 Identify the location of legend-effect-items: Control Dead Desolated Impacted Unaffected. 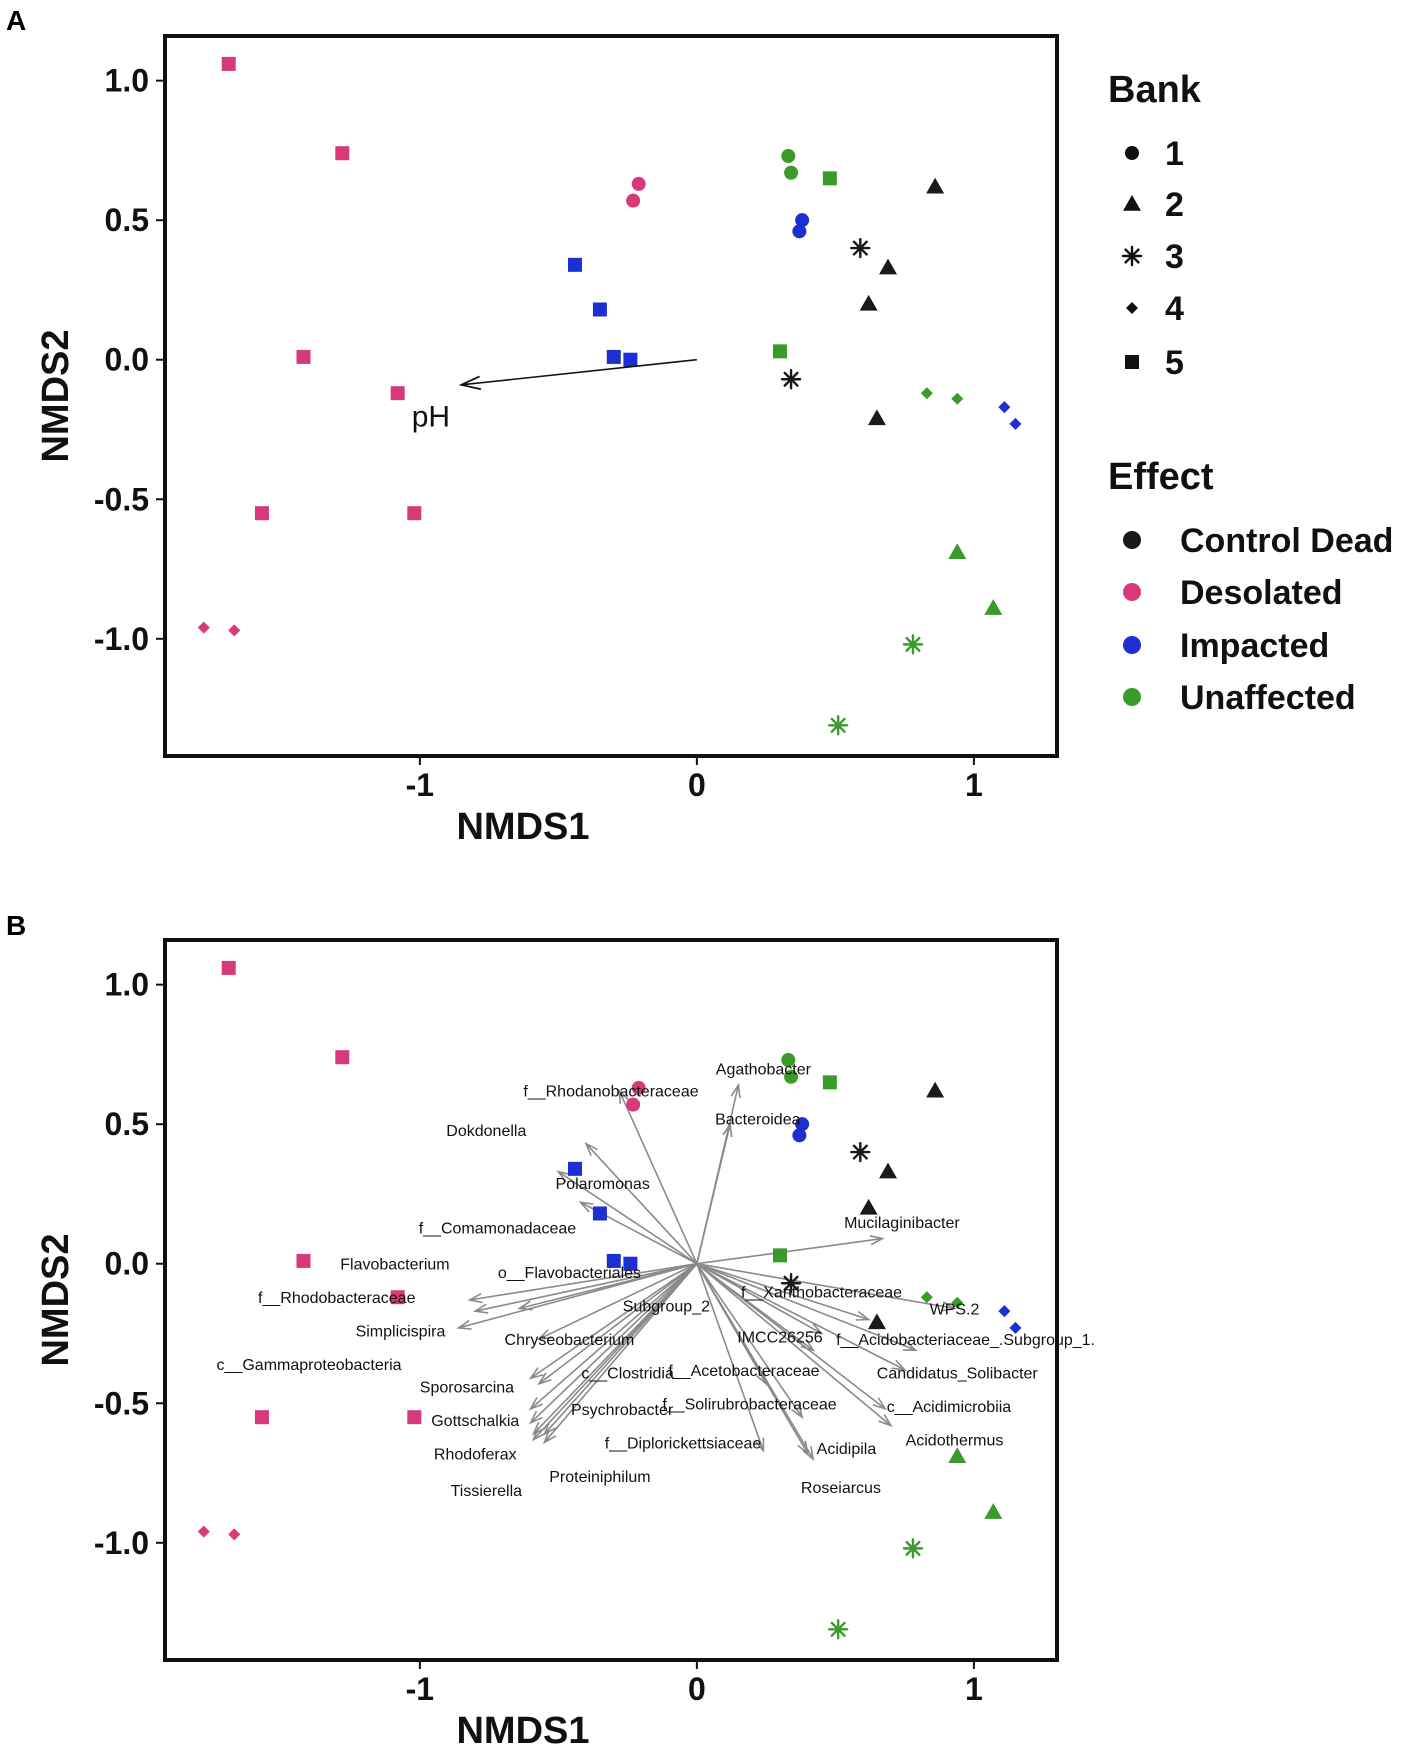
(1258, 619).